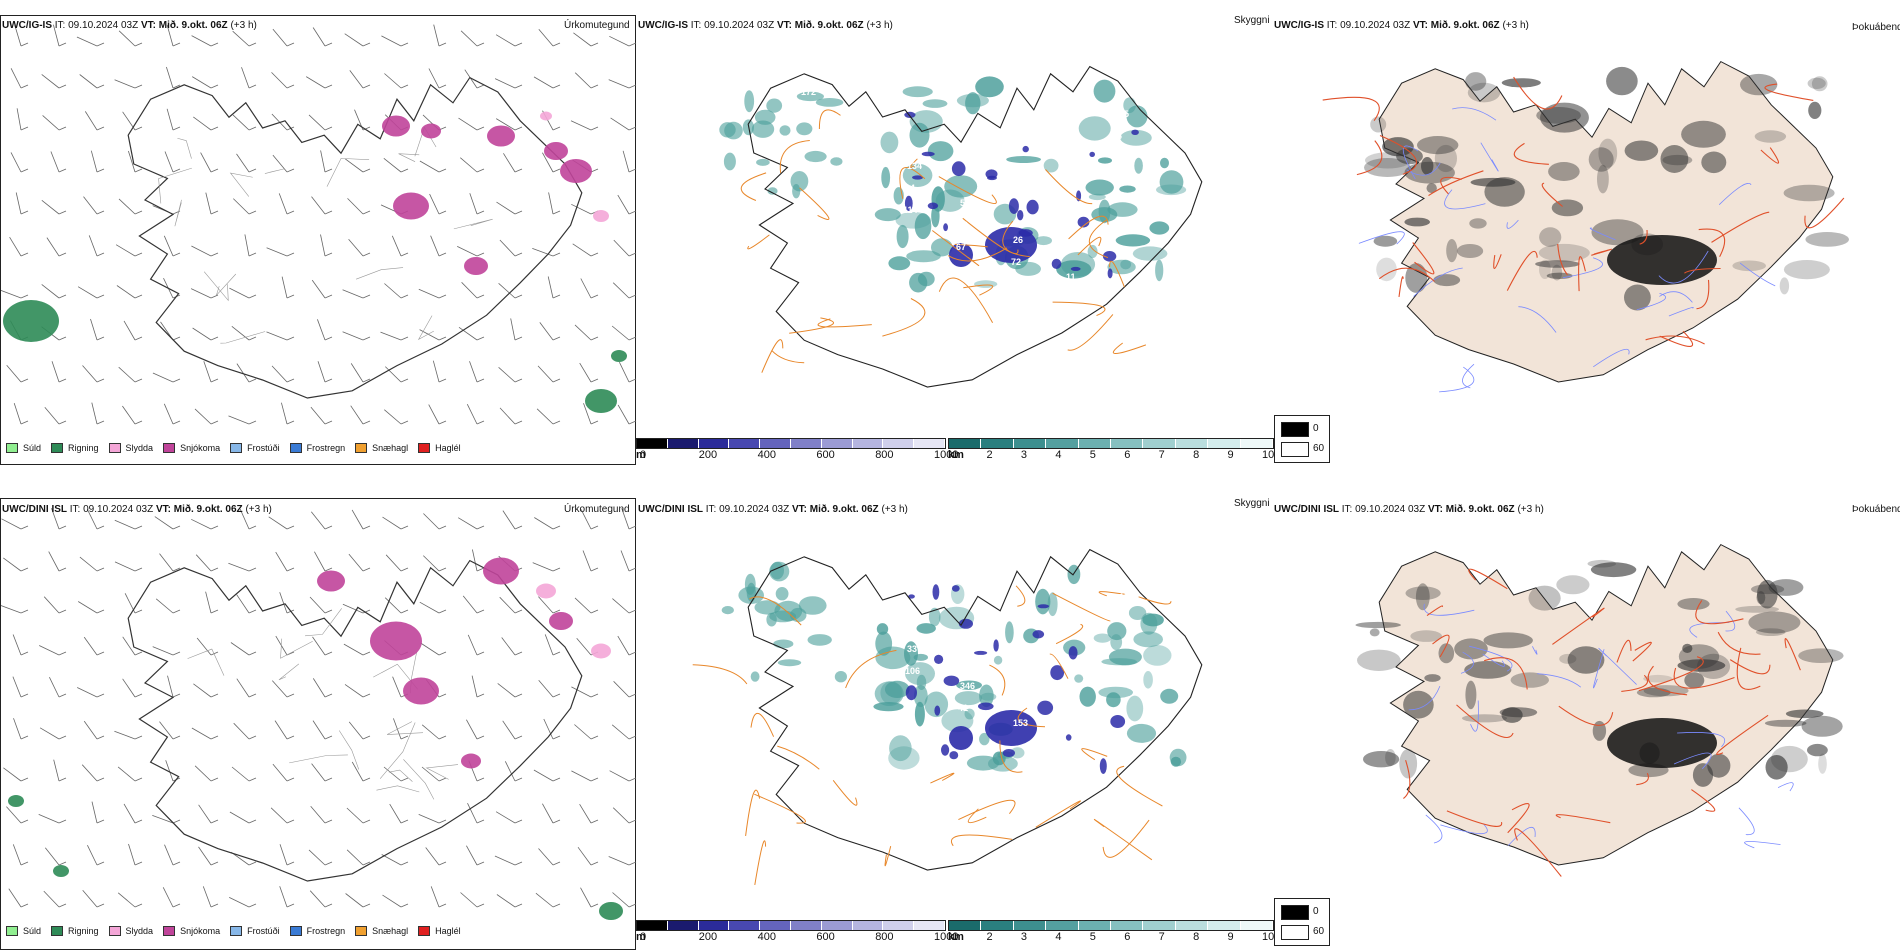  I want to click on fog-legend-label: 0, so click(1316, 911).